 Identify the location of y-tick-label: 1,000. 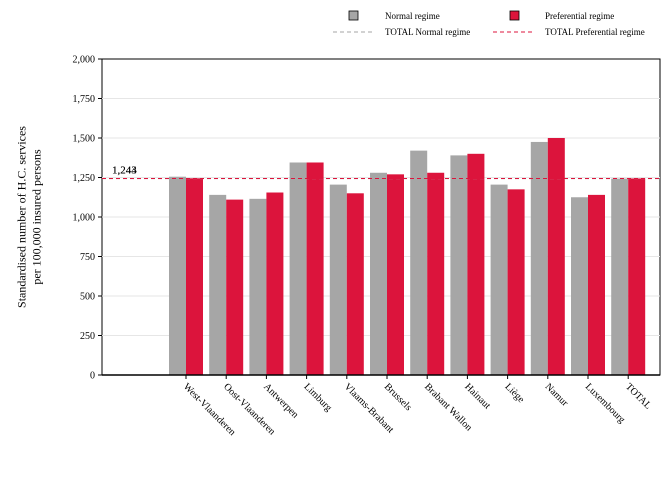
(84, 218).